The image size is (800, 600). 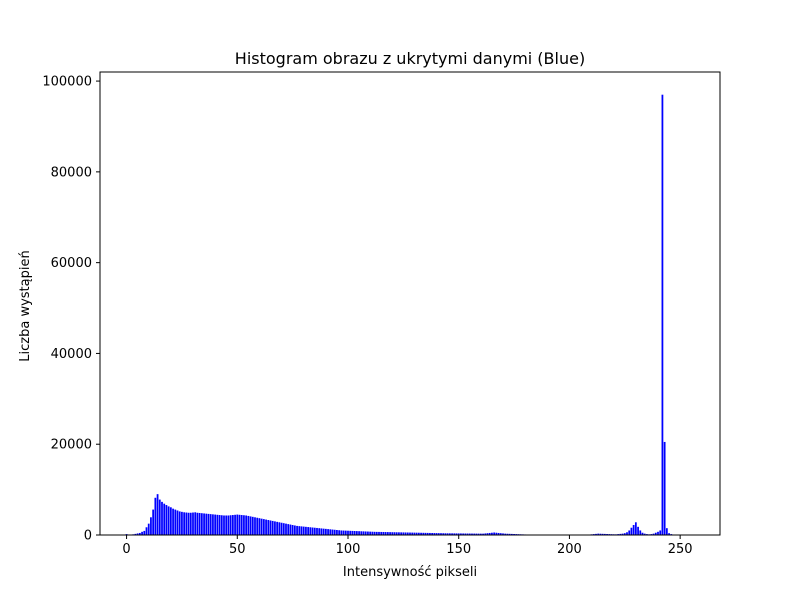 What do you see at coordinates (348, 549) in the screenshot?
I see `x-tick-label-100: 100` at bounding box center [348, 549].